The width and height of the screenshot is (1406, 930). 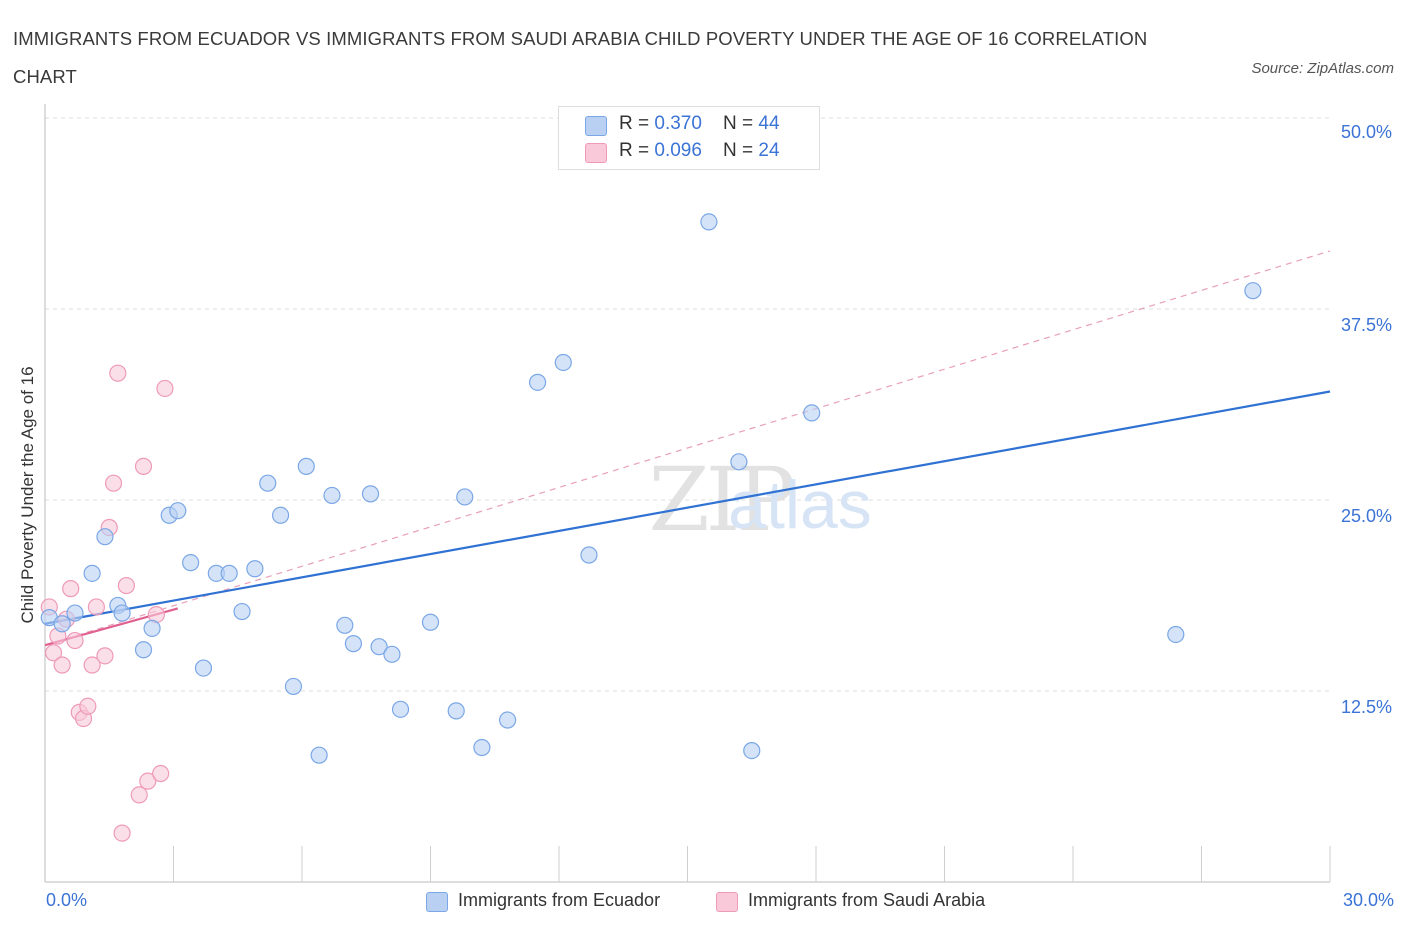 What do you see at coordinates (720, 499) in the screenshot?
I see `watermark-zip: ZIP` at bounding box center [720, 499].